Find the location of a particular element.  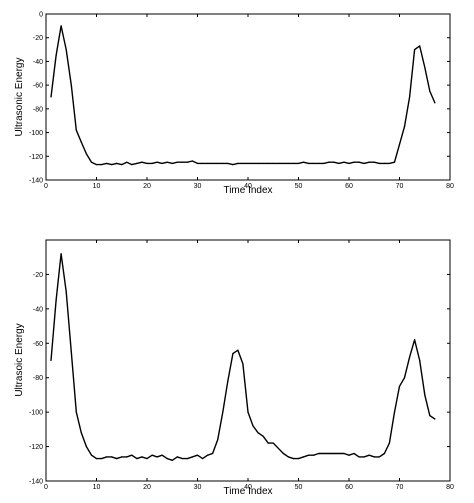

chart-2-y-axis-label: Ultrasoic Energy is located at coordinates (19, 359).